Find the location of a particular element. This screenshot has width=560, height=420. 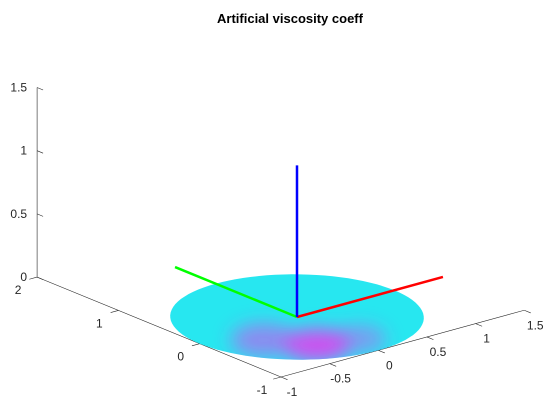

z-tick-label: 1.5 is located at coordinates (18, 88).